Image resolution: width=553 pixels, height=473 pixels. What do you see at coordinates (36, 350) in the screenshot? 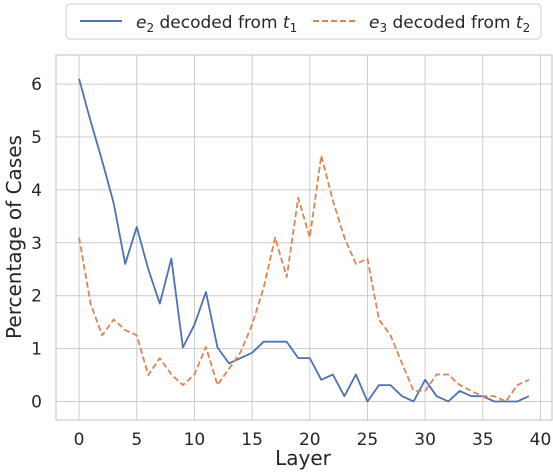
I see `y-tick-label: 1` at bounding box center [36, 350].